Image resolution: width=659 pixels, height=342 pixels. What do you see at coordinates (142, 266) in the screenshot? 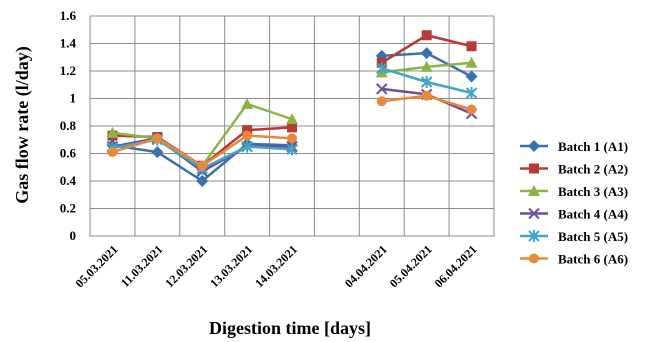
I see `x-tick-label: 11.03.2021` at bounding box center [142, 266].